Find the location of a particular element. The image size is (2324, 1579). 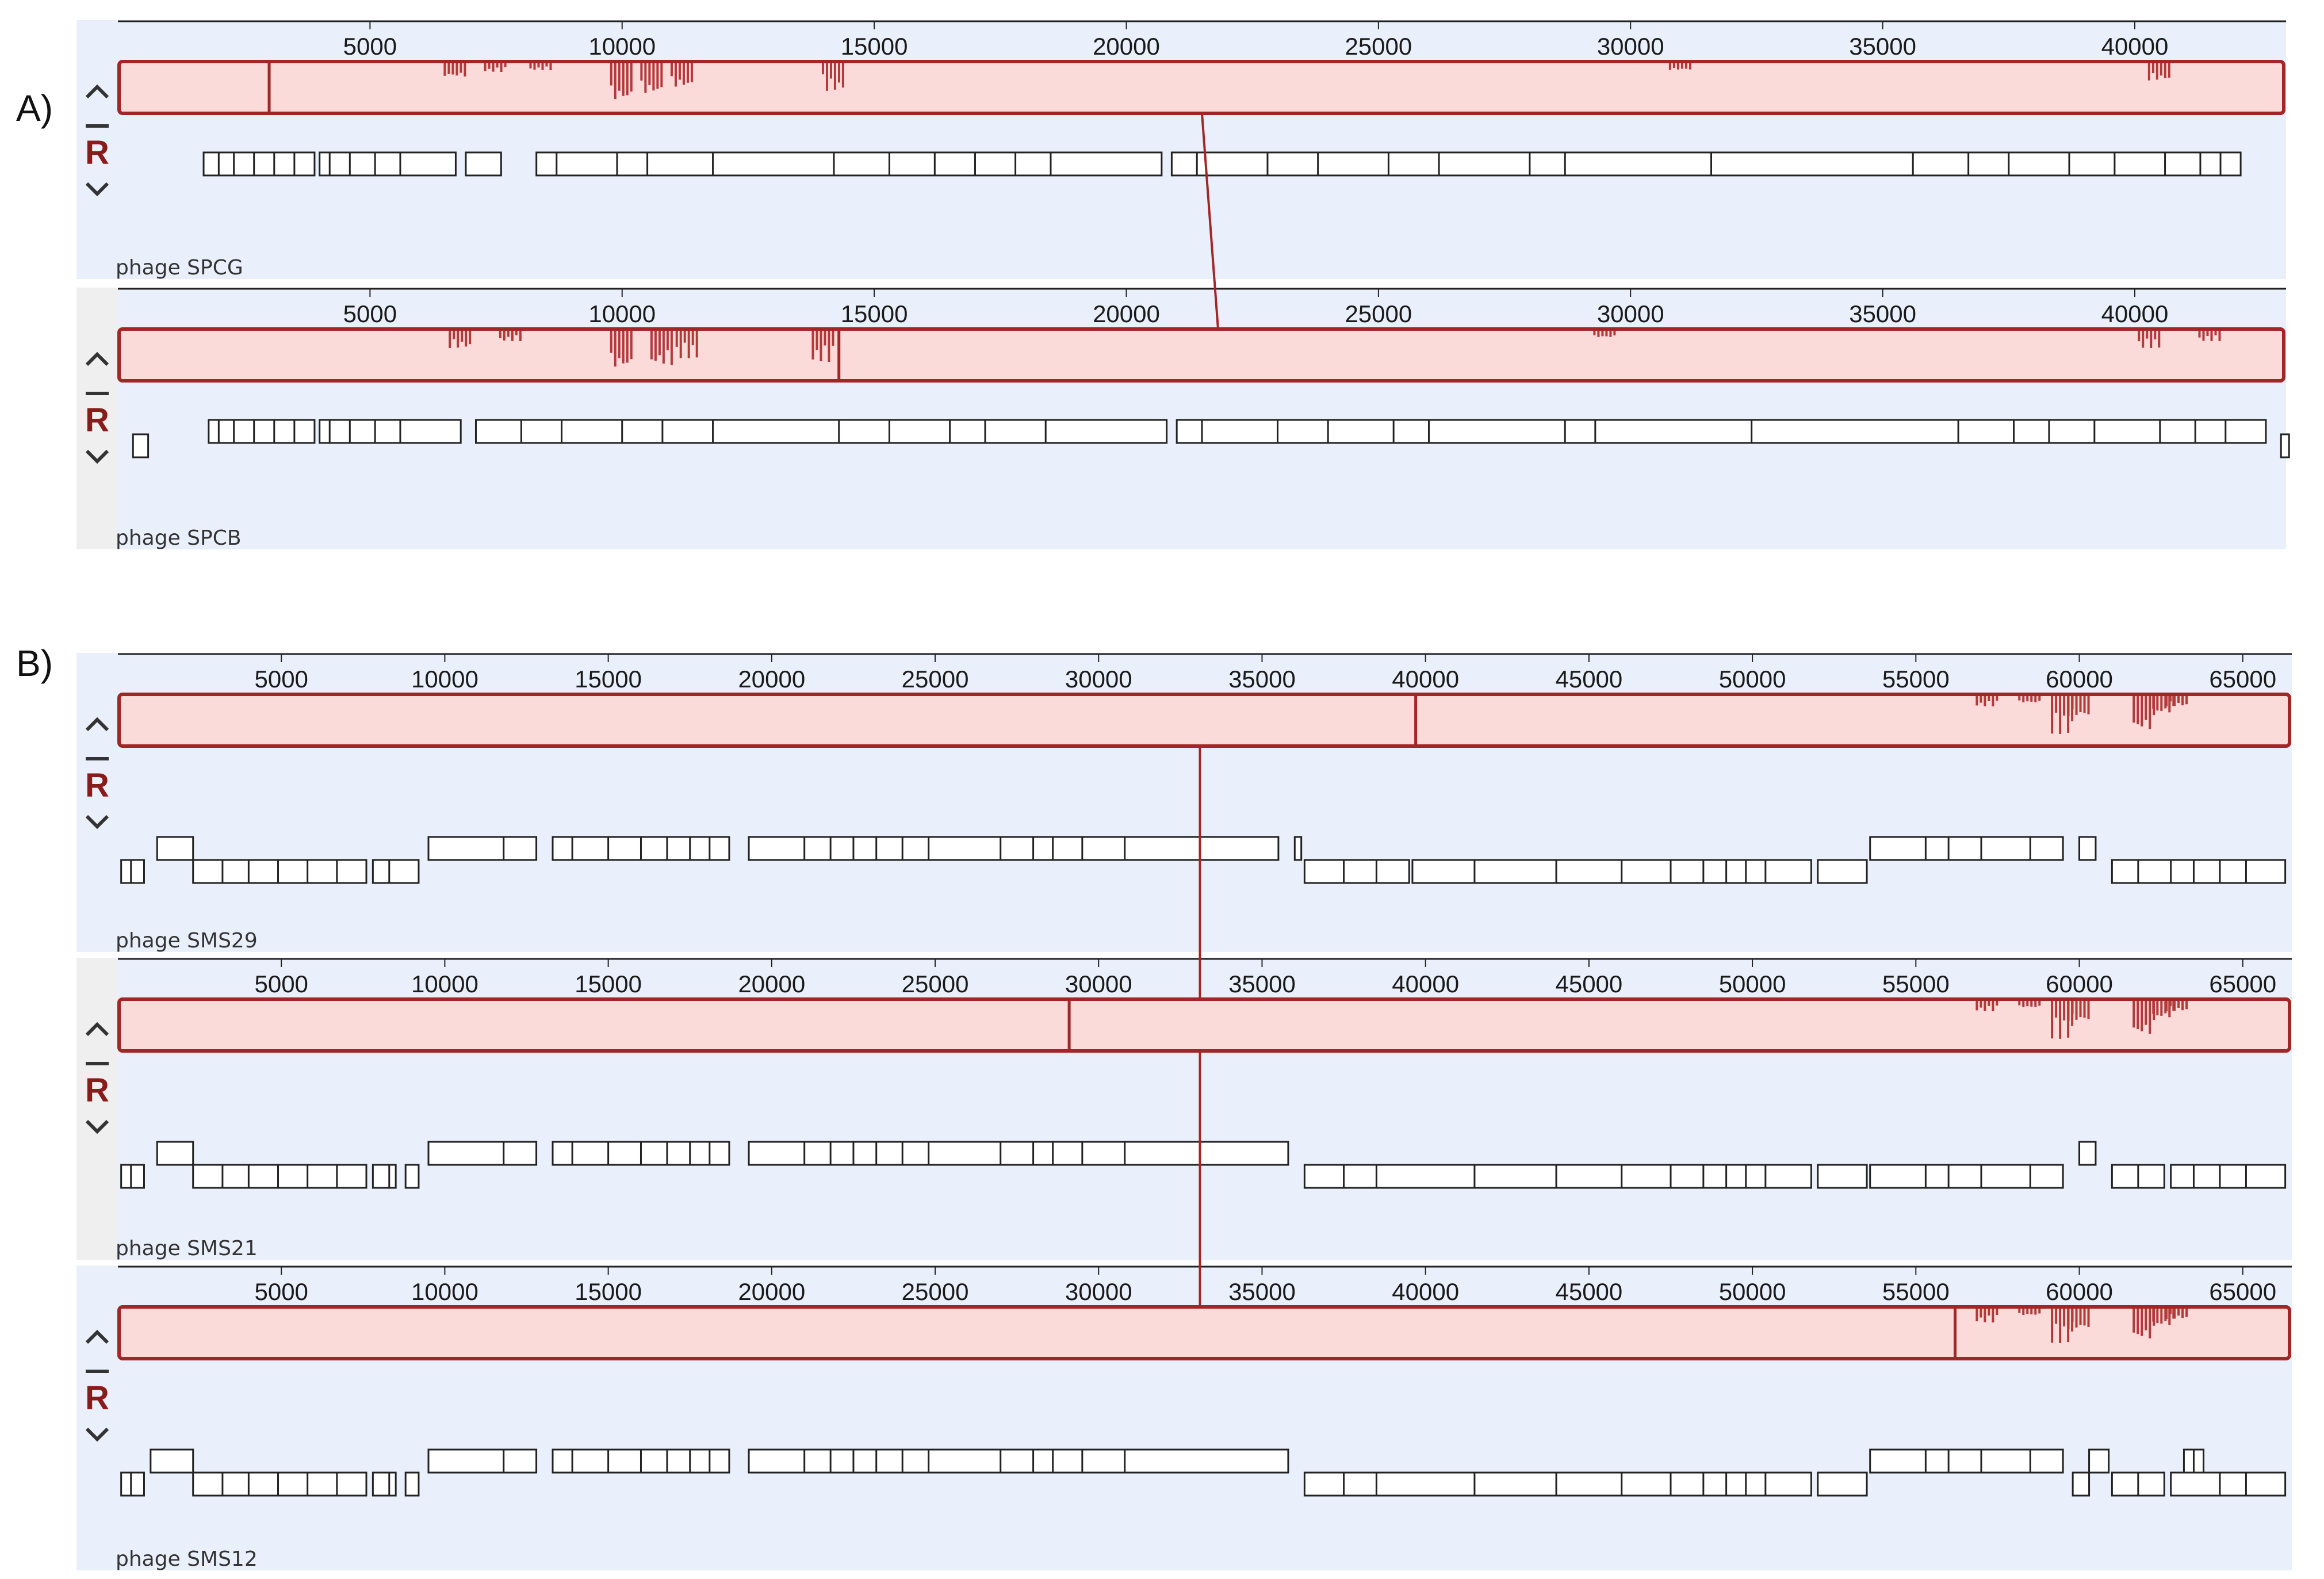

ruler-tick-label: 60000 is located at coordinates (2079, 1291).